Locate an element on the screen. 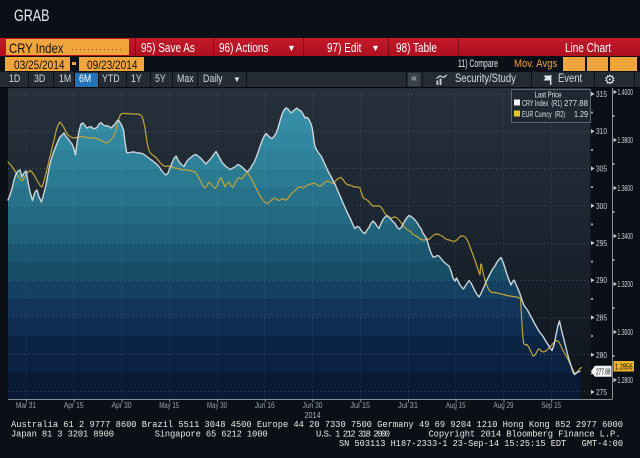  svg-text: 285 is located at coordinates (601, 318).